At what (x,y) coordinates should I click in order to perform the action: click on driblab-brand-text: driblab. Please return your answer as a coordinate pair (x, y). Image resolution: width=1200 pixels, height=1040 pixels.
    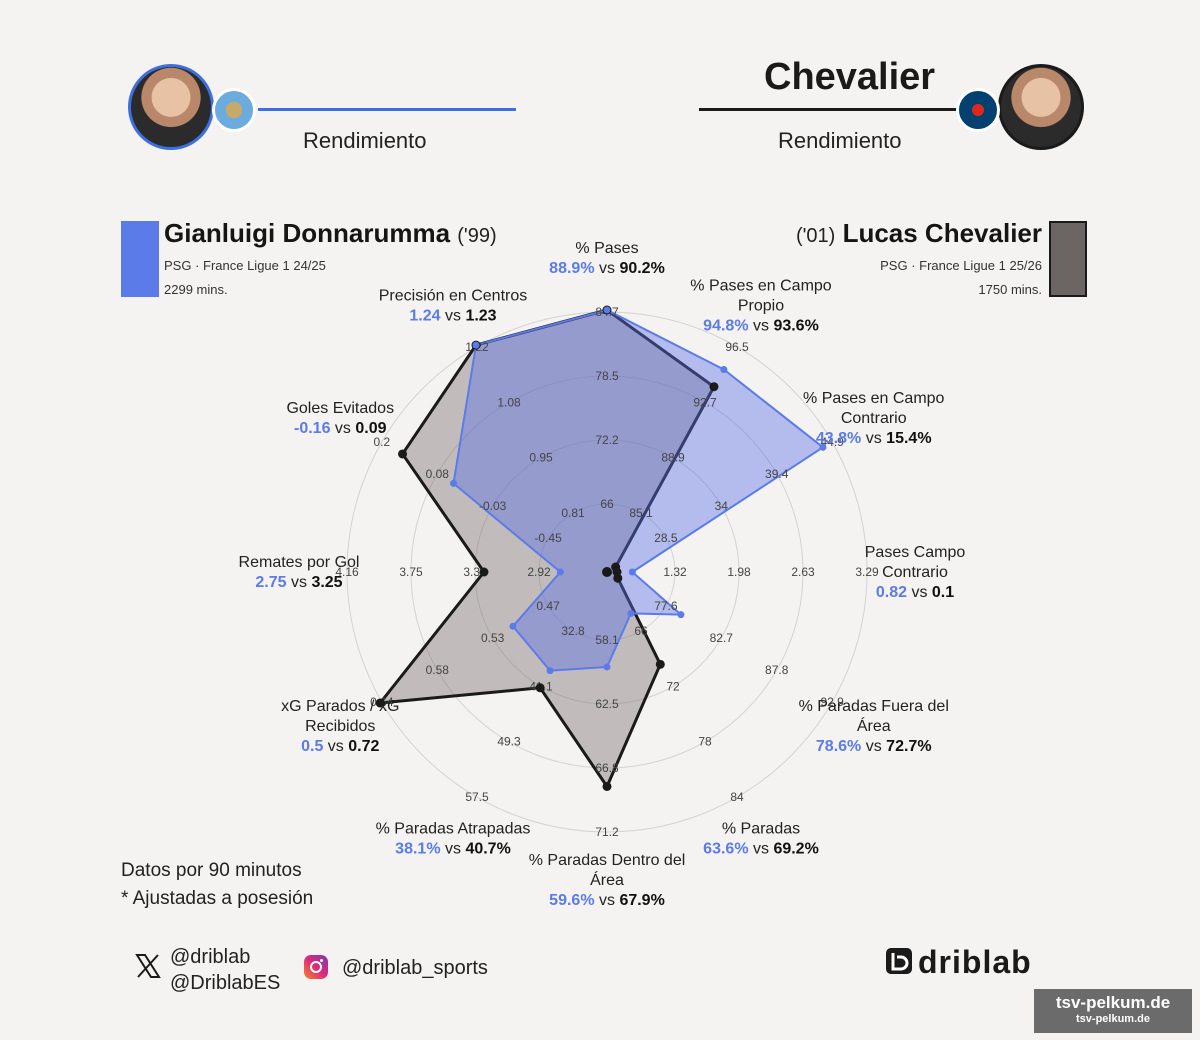
    Looking at the image, I should click on (975, 962).